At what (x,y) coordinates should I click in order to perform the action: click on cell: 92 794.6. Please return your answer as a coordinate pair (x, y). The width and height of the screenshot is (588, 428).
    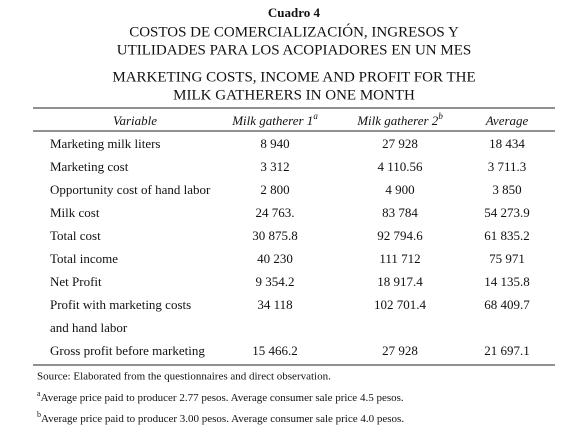
    Looking at the image, I should click on (400, 235).